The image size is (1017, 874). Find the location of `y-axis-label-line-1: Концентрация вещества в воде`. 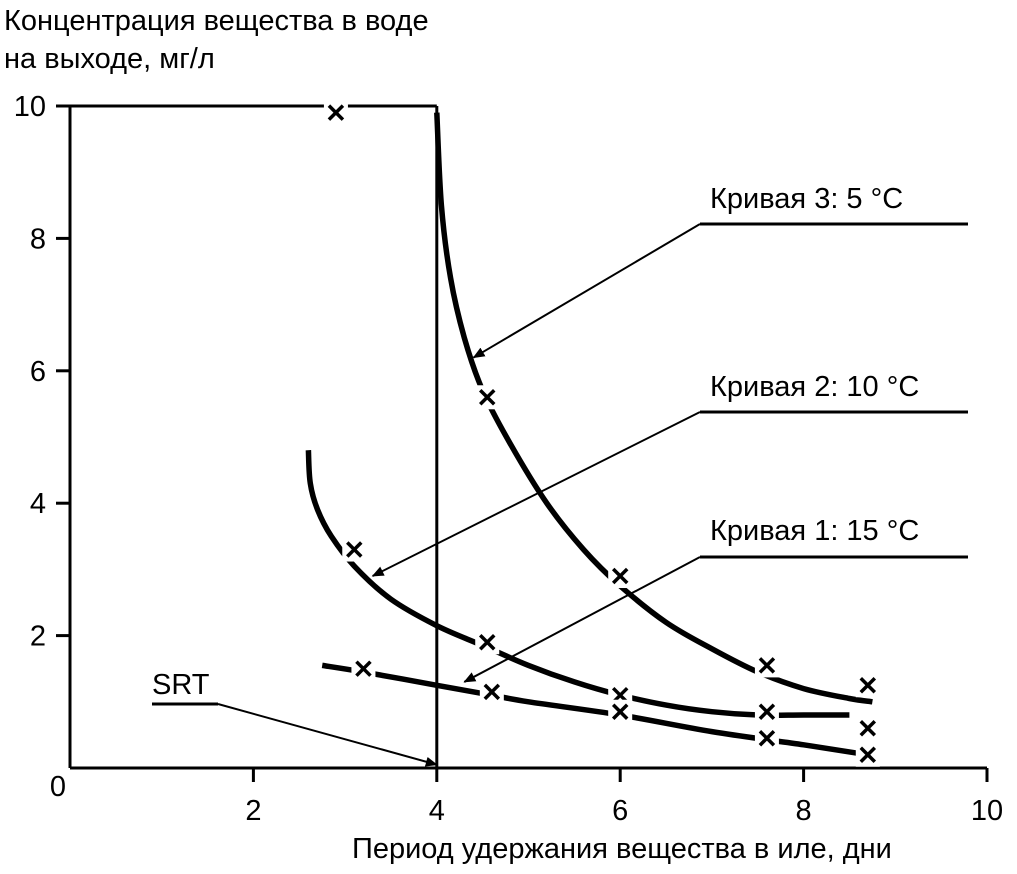

y-axis-label-line-1: Концентрация вещества в воде is located at coordinates (216, 21).